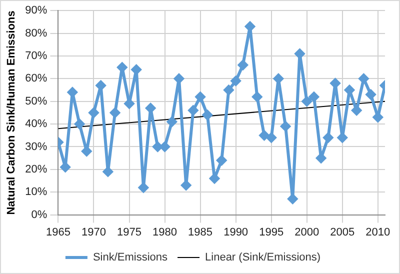  I want to click on y-tick-label: 70%, so click(36, 56).